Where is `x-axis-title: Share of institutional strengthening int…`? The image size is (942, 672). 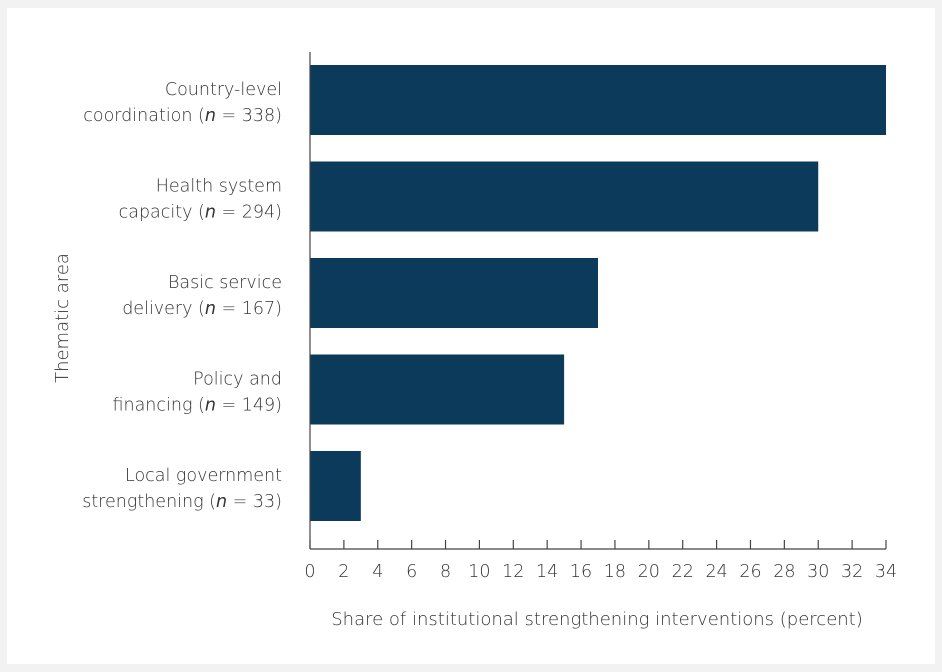 x-axis-title: Share of institutional strengthening int… is located at coordinates (597, 619).